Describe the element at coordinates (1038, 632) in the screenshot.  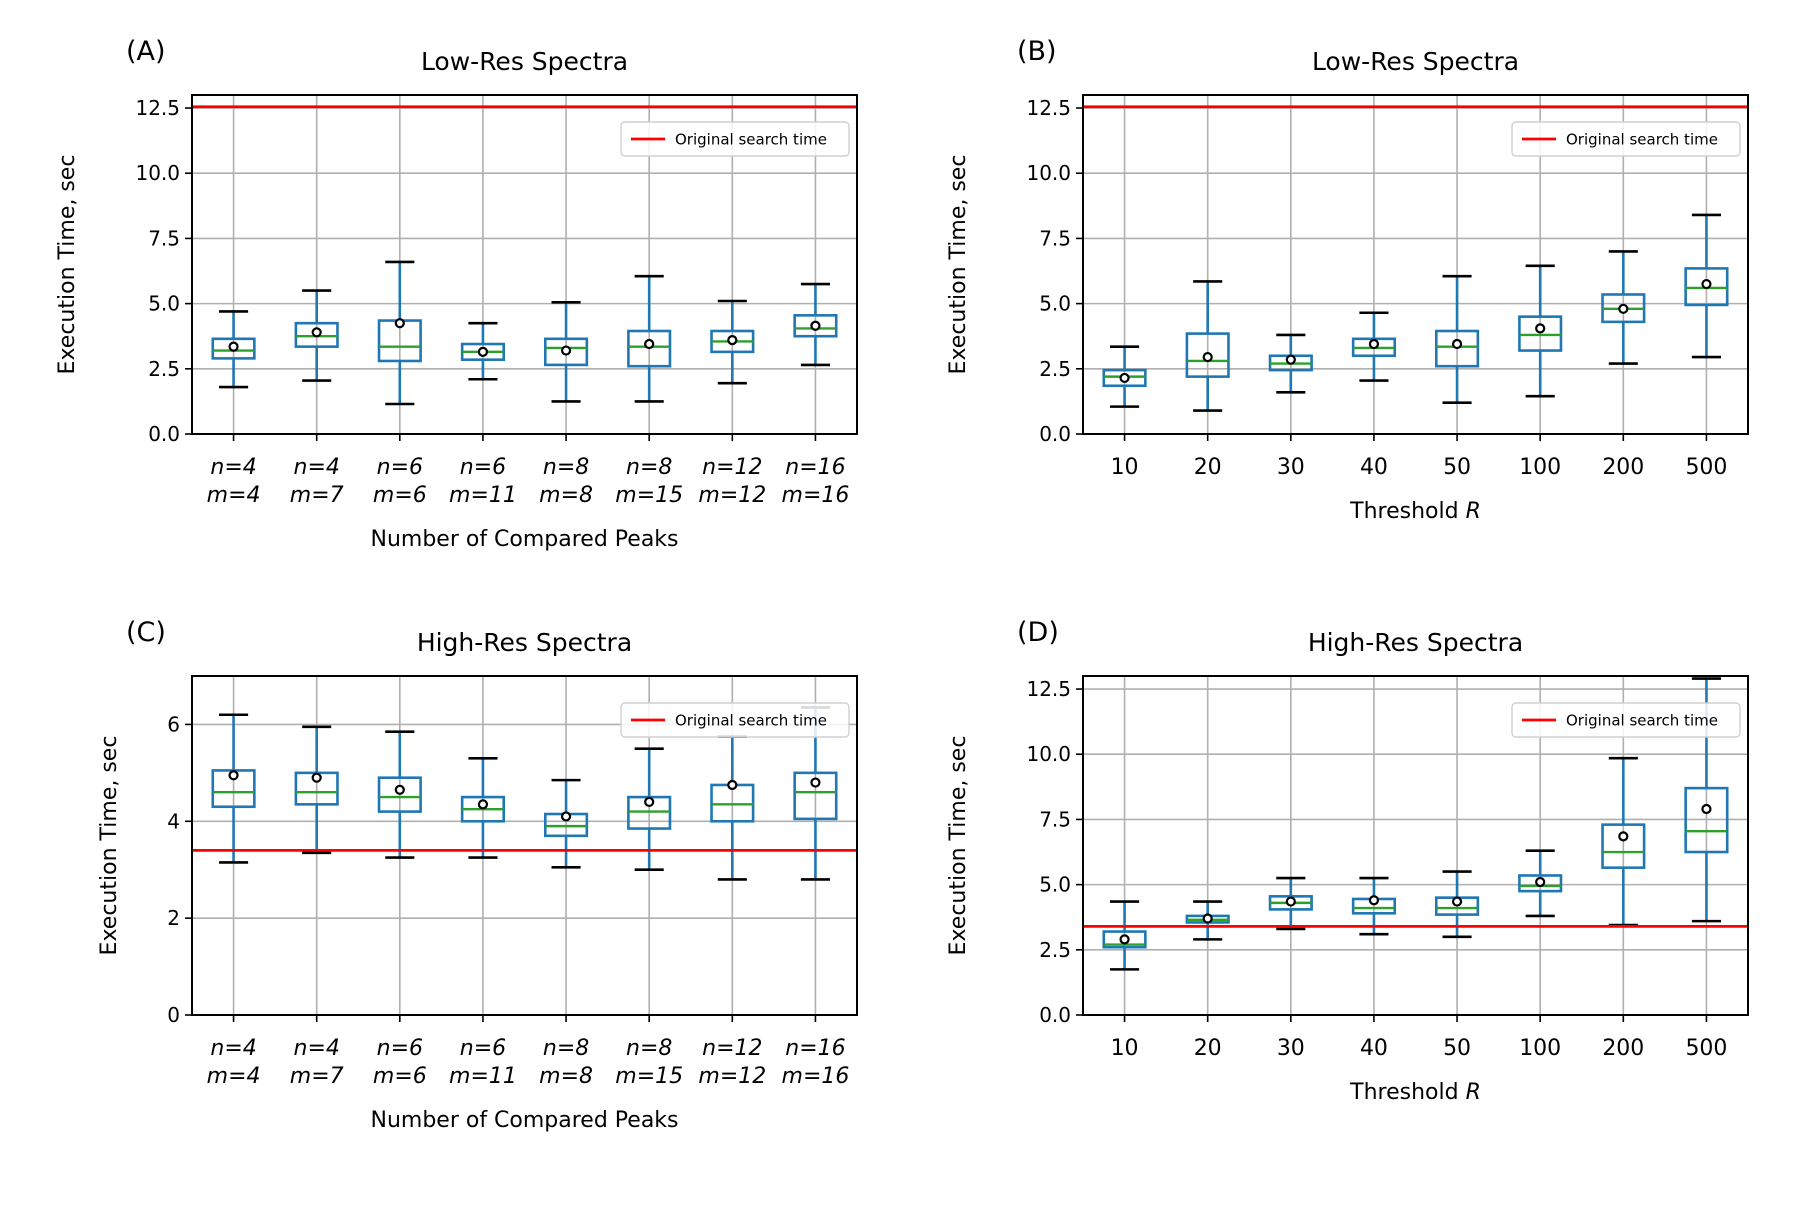
I see `panel-label: (D)` at that location.